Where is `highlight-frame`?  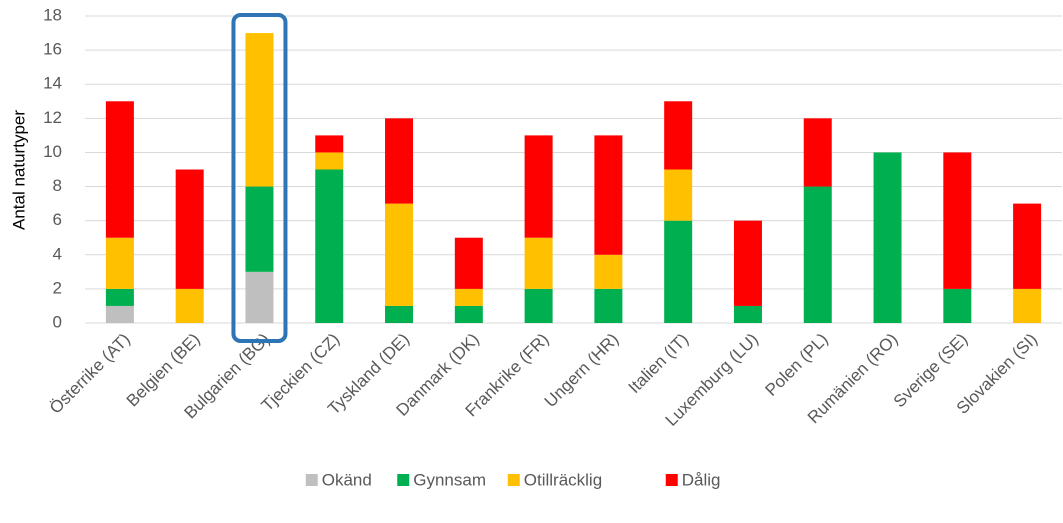
highlight-frame is located at coordinates (259, 178).